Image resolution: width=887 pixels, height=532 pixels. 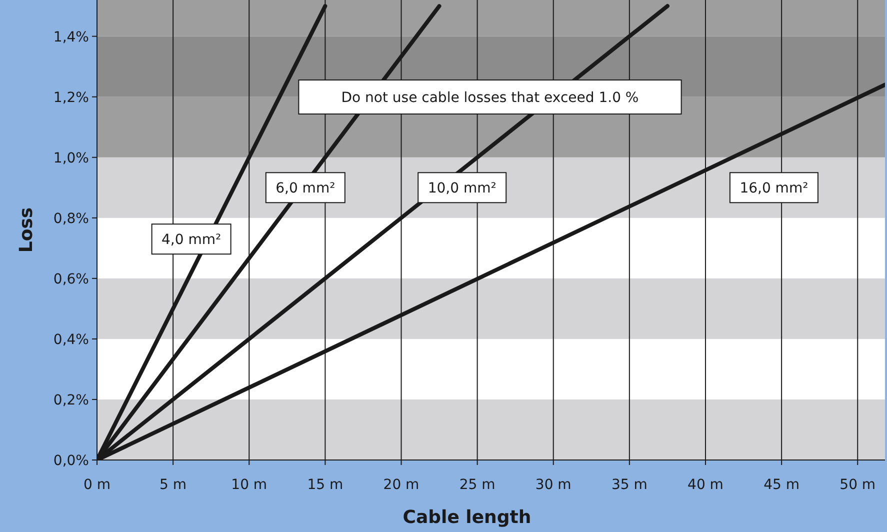 What do you see at coordinates (325, 485) in the screenshot?
I see `x-tick-label: 15 m` at bounding box center [325, 485].